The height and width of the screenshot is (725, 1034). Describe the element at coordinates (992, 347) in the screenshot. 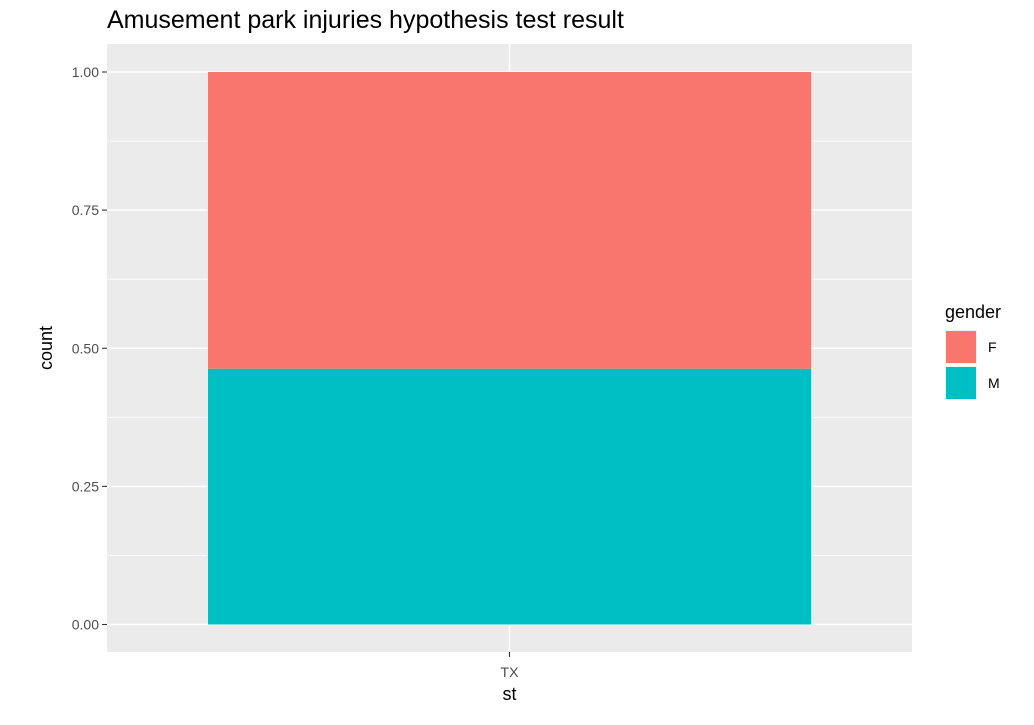

I see `legend-label-f: F` at that location.